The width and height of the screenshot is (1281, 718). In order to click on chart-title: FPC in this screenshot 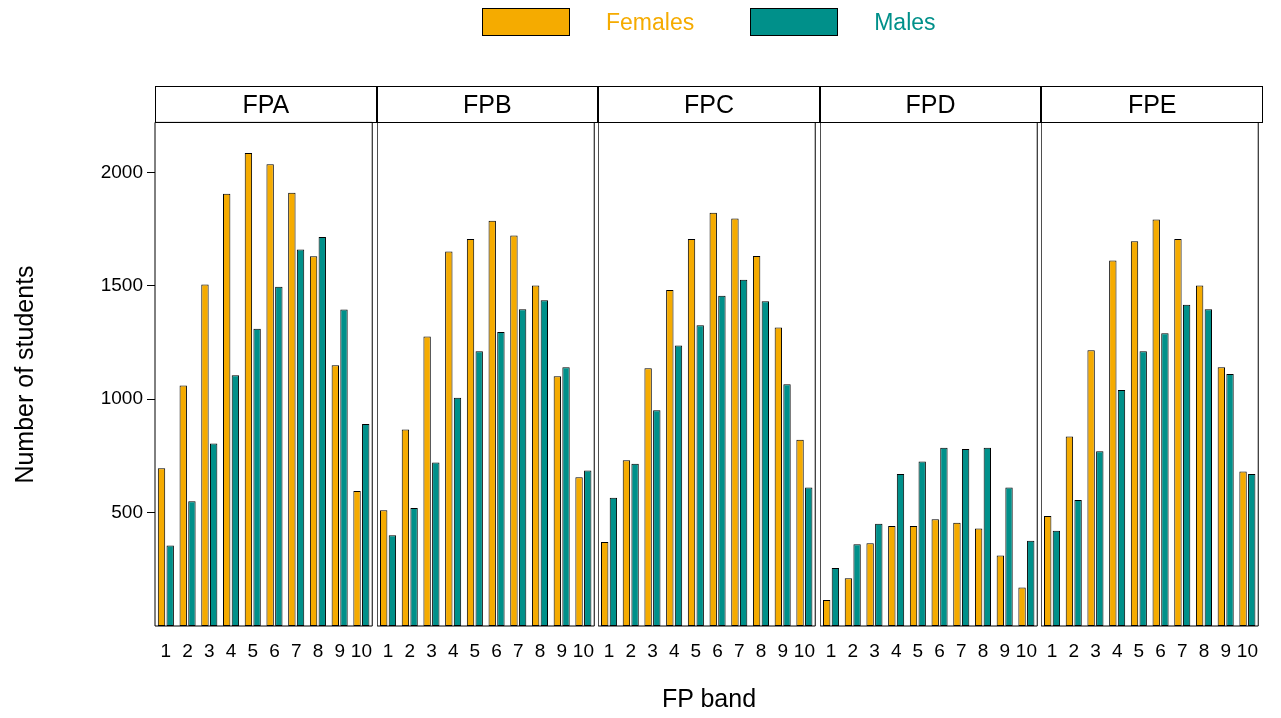, I will do `click(709, 104)`.